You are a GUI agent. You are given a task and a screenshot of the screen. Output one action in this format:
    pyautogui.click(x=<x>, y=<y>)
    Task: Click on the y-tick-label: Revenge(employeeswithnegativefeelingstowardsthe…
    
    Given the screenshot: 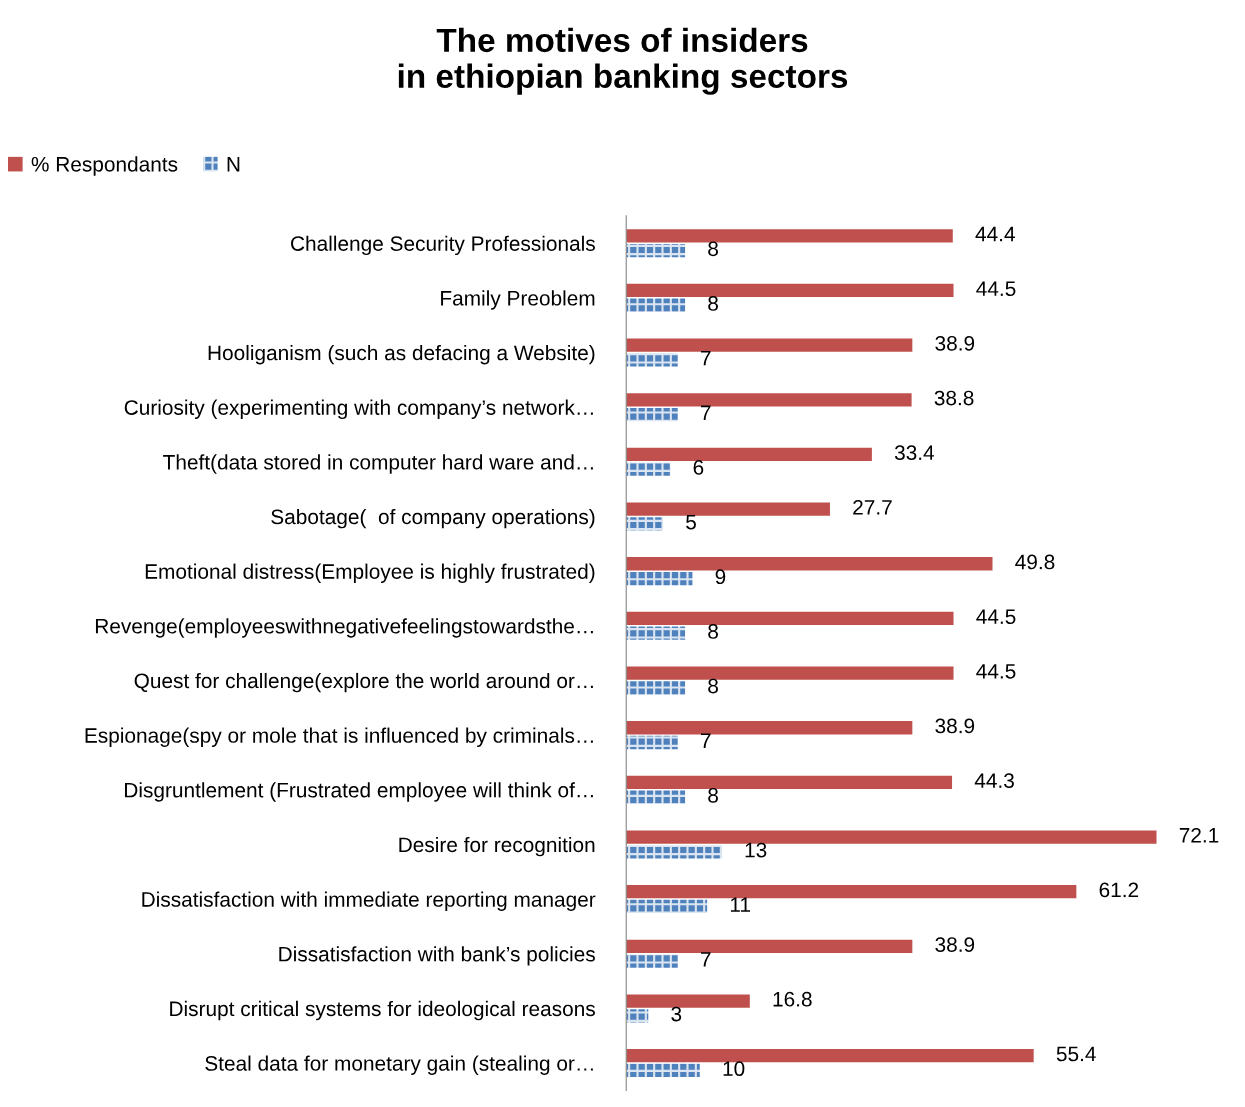 What is the action you would take?
    pyautogui.click(x=344, y=628)
    